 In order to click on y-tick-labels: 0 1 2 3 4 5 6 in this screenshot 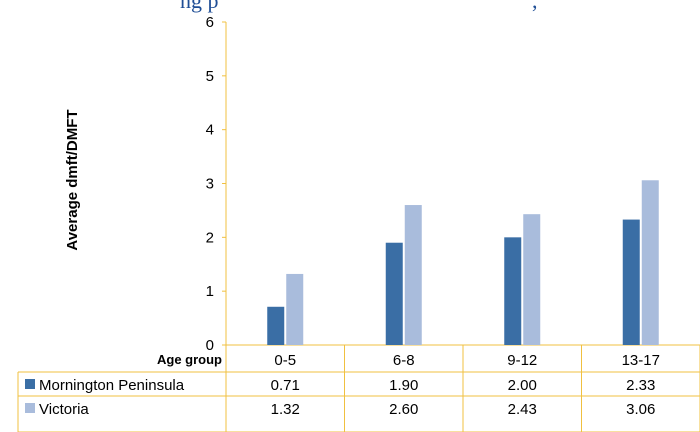, I will do `click(210, 184)`.